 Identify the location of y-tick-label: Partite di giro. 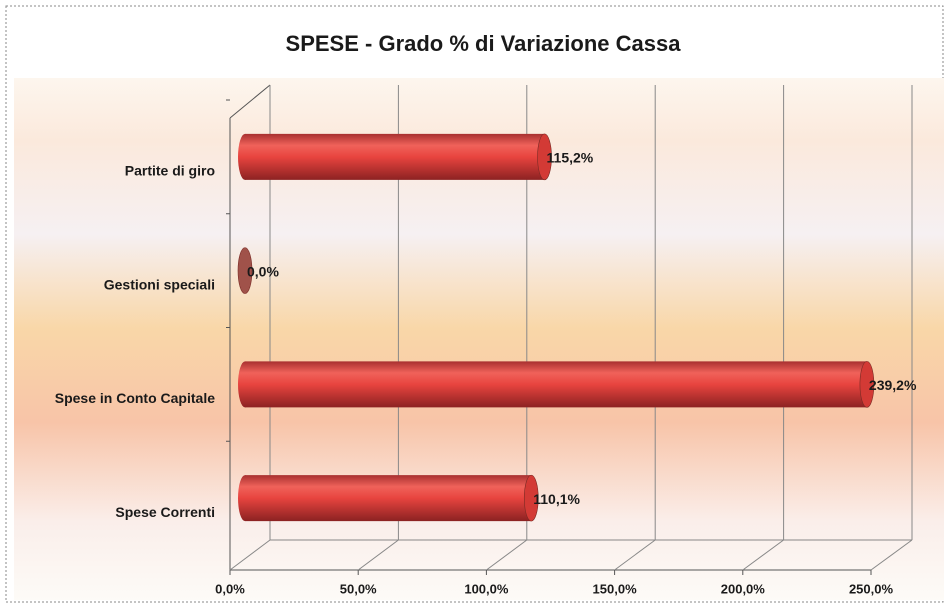
(170, 171).